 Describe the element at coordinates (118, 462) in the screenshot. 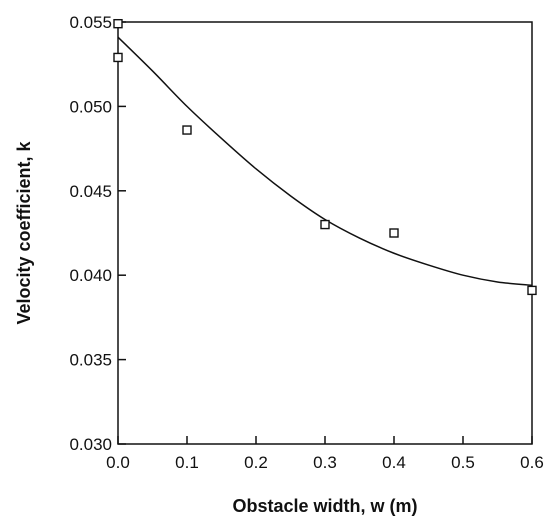

I see `x-tick-label: 0.0` at that location.